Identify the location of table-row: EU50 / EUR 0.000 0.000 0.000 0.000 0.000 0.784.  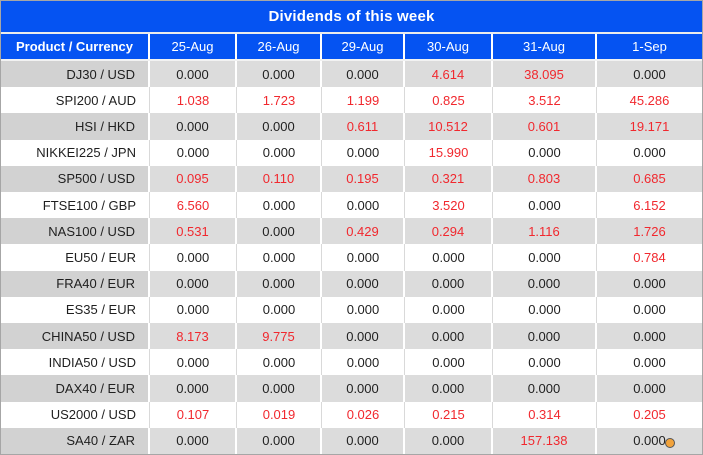
(351, 257).